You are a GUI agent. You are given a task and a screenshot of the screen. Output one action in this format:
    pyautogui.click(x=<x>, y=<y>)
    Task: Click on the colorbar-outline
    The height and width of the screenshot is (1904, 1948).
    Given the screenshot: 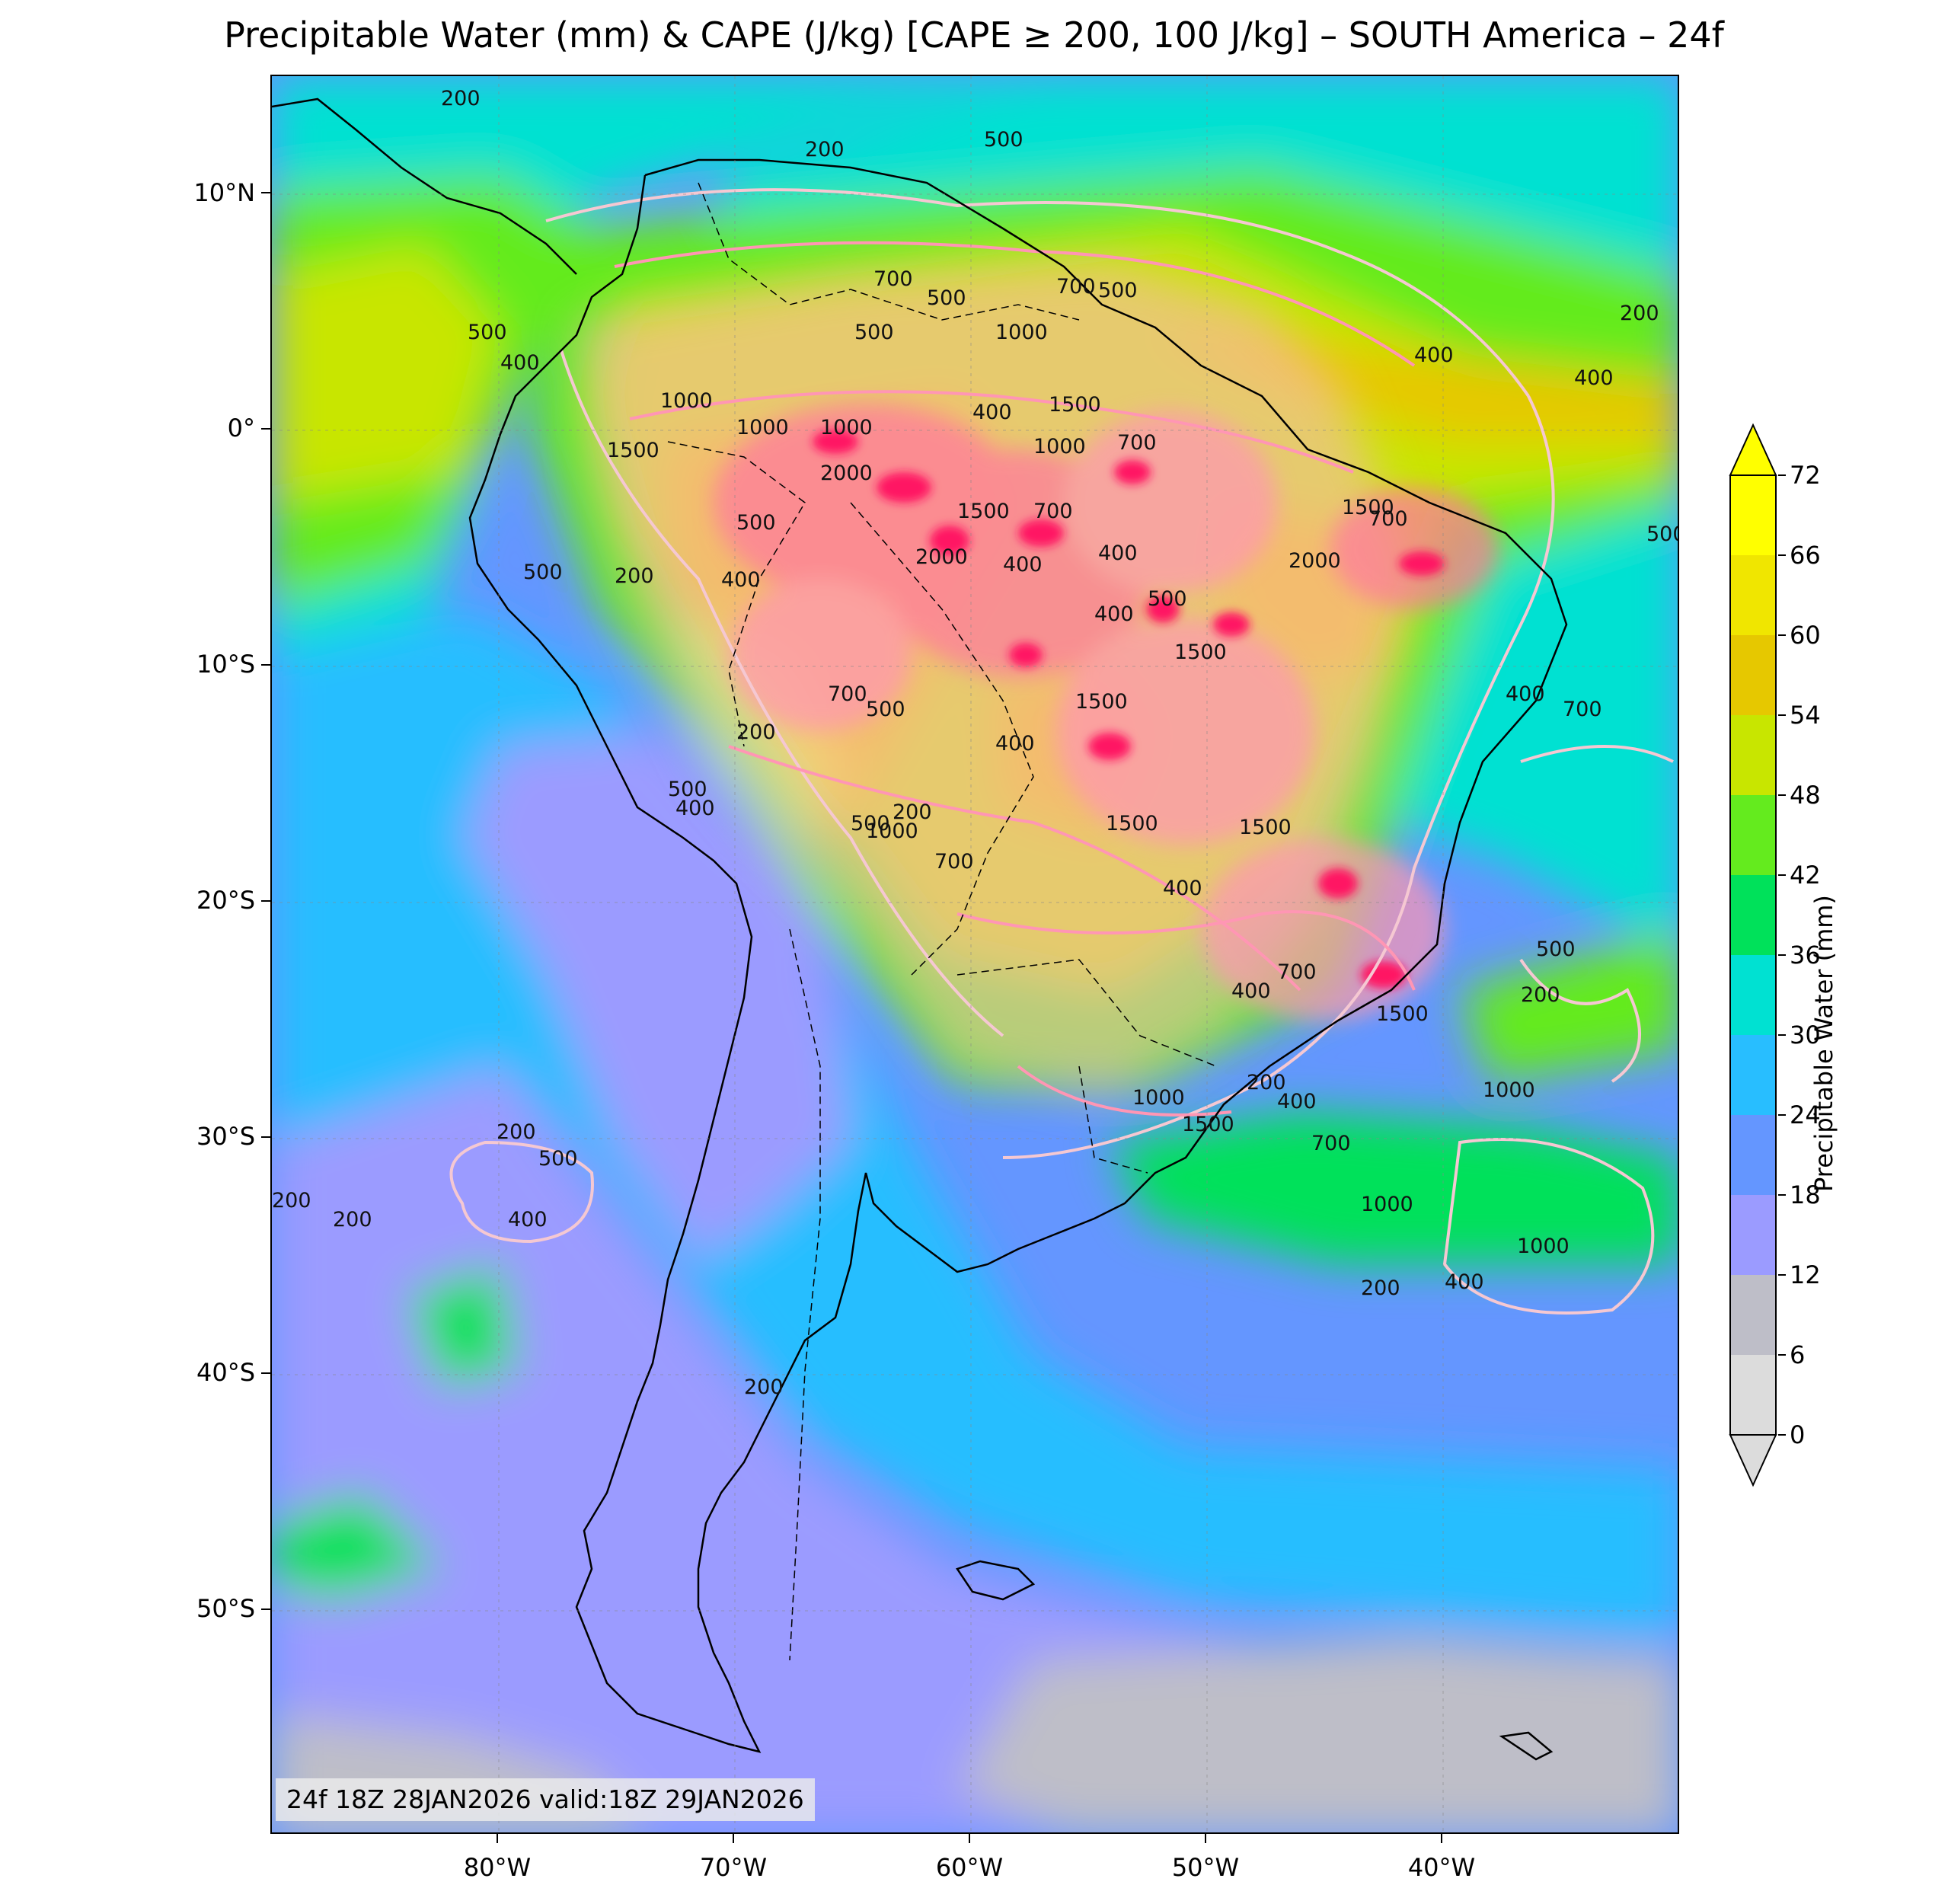 What is the action you would take?
    pyautogui.click(x=1753, y=955)
    